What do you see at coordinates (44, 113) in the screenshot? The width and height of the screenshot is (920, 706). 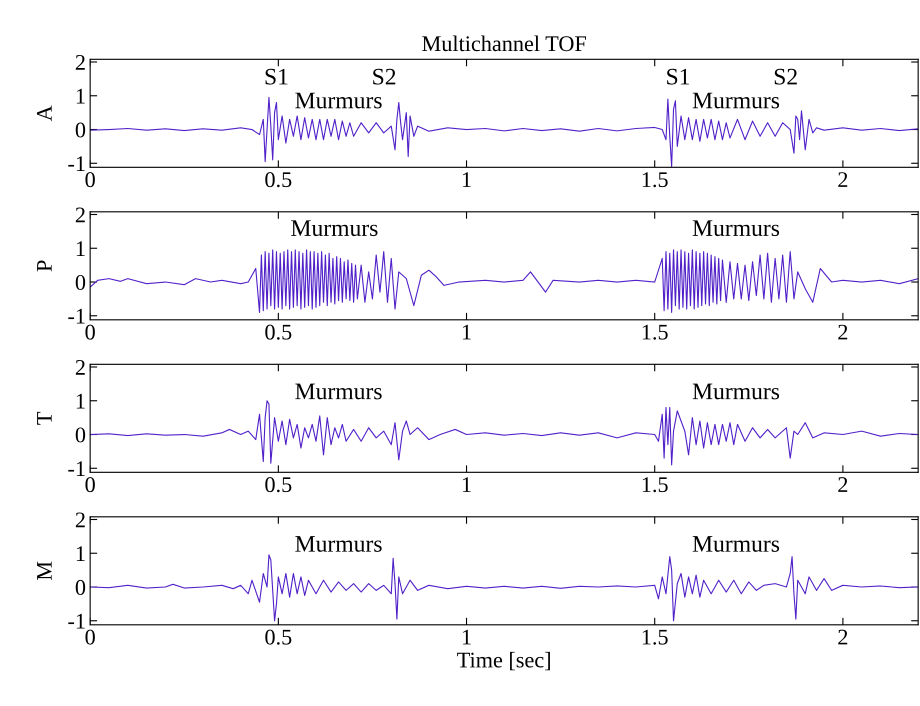 I see `y-axis-title: A` at bounding box center [44, 113].